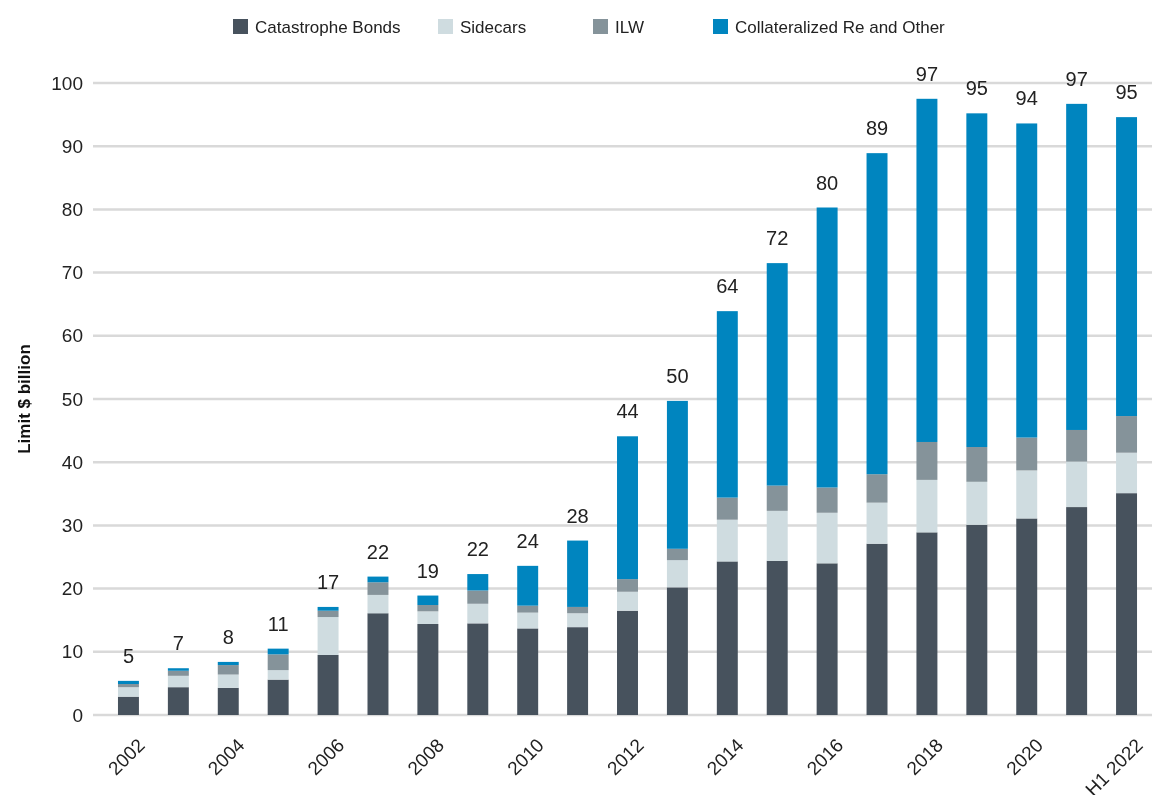 The width and height of the screenshot is (1170, 803). I want to click on y-tick-label: 100, so click(67, 83).